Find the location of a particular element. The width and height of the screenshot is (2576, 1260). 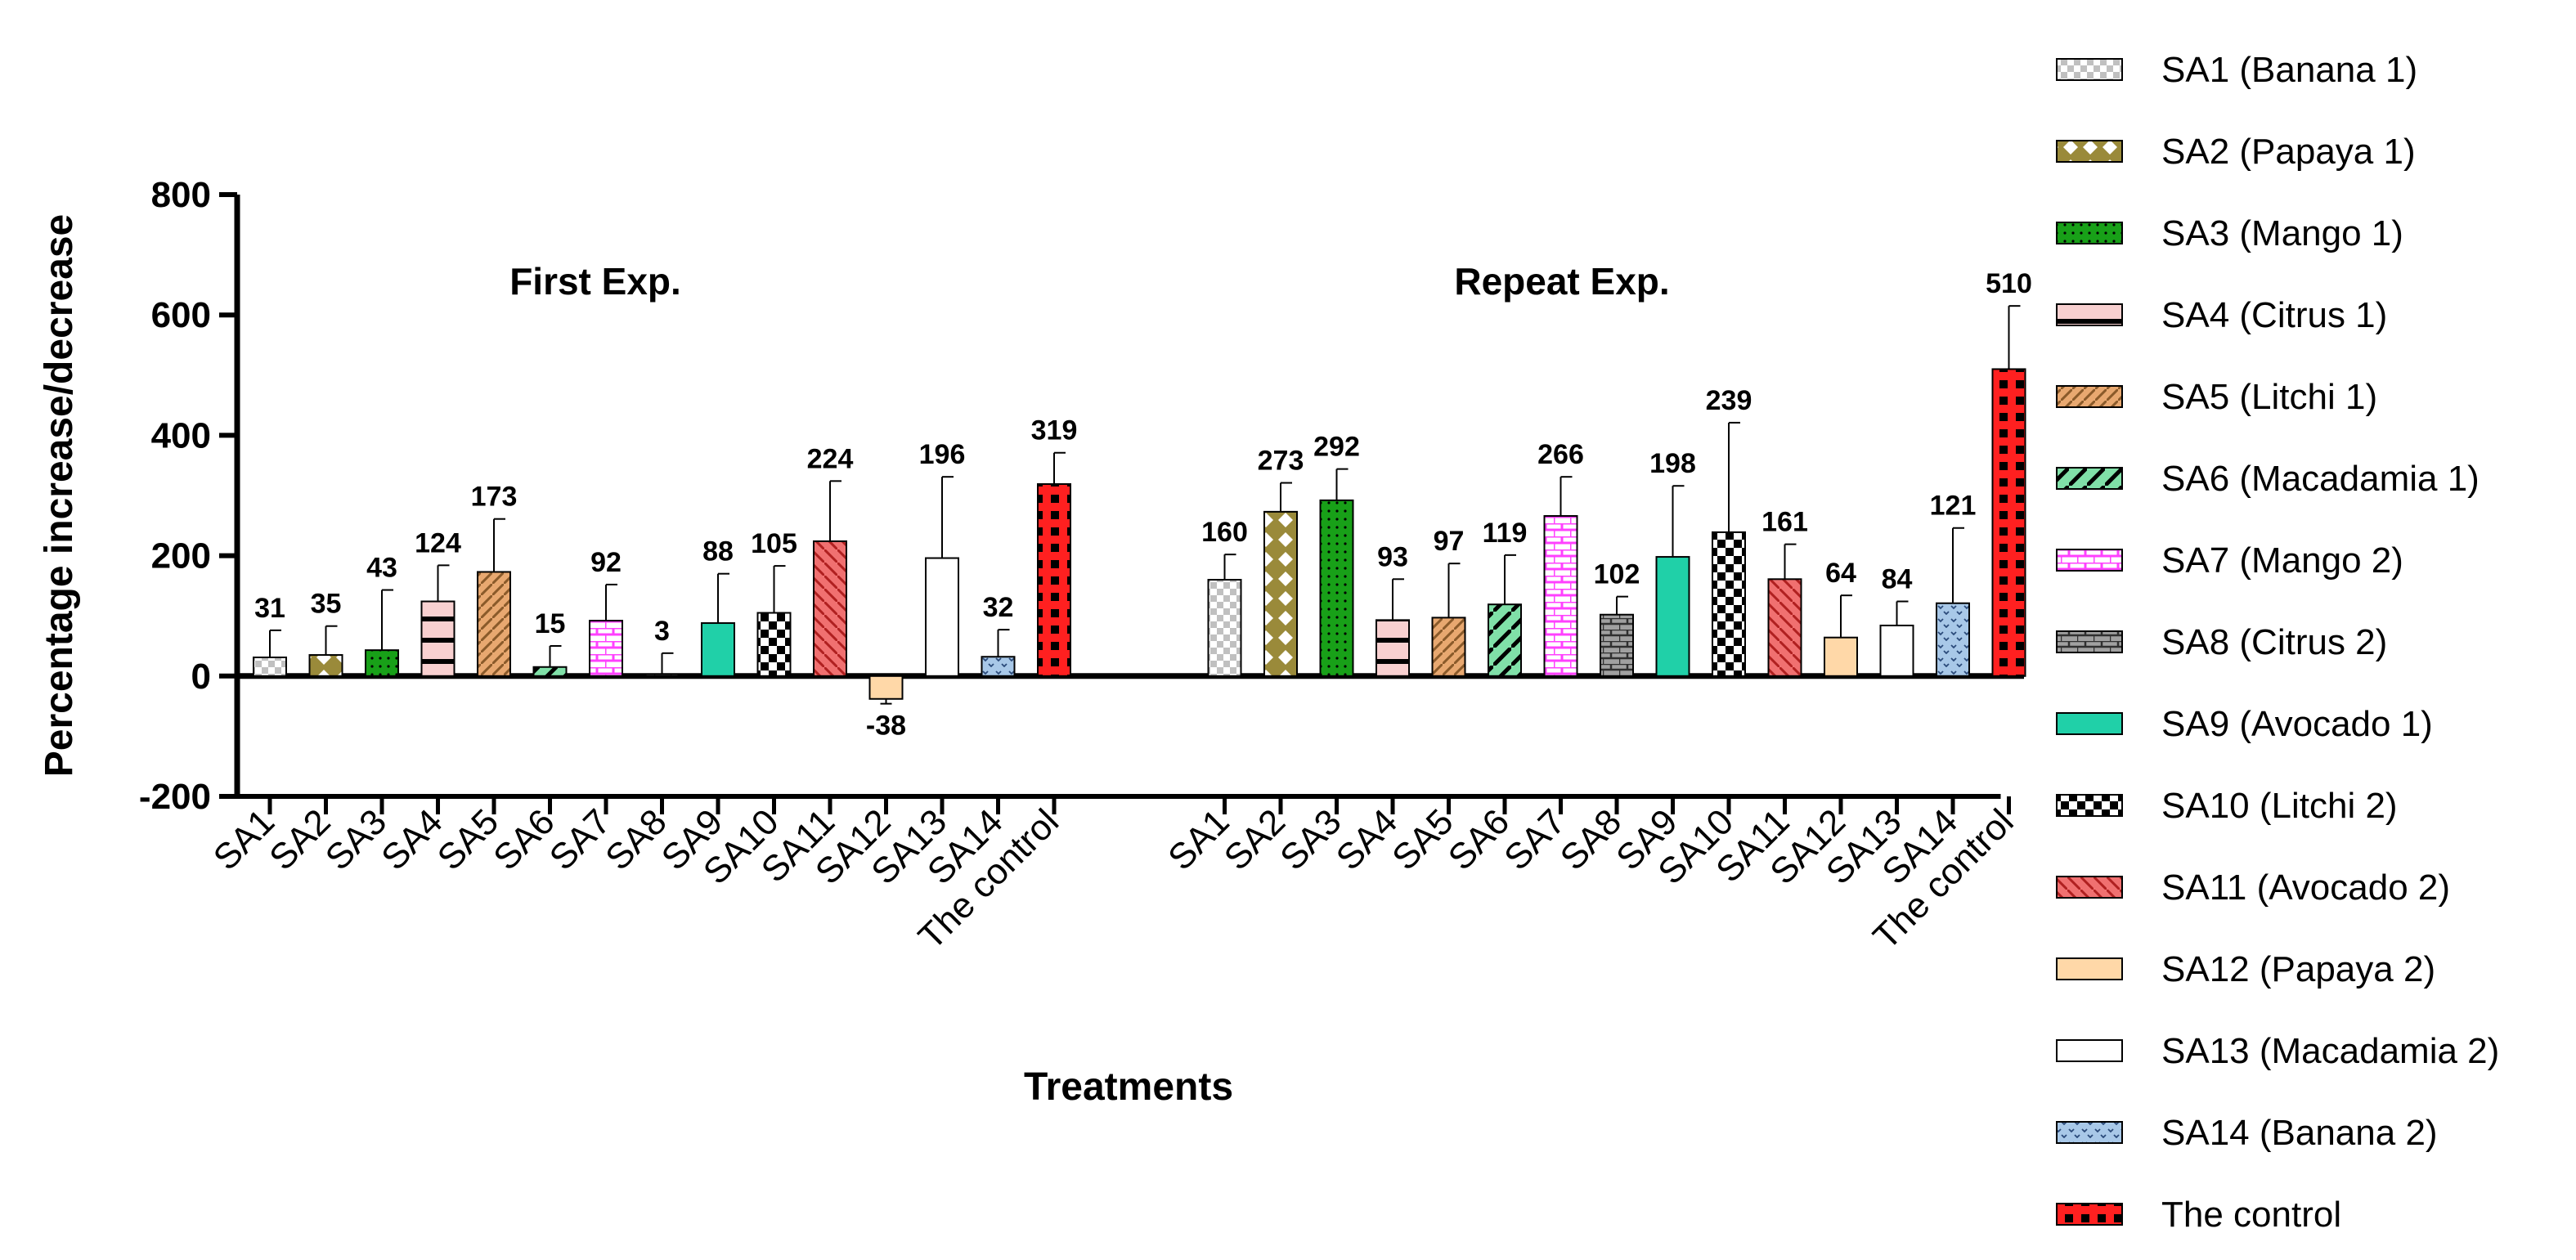

data-label: 121 is located at coordinates (1953, 506).